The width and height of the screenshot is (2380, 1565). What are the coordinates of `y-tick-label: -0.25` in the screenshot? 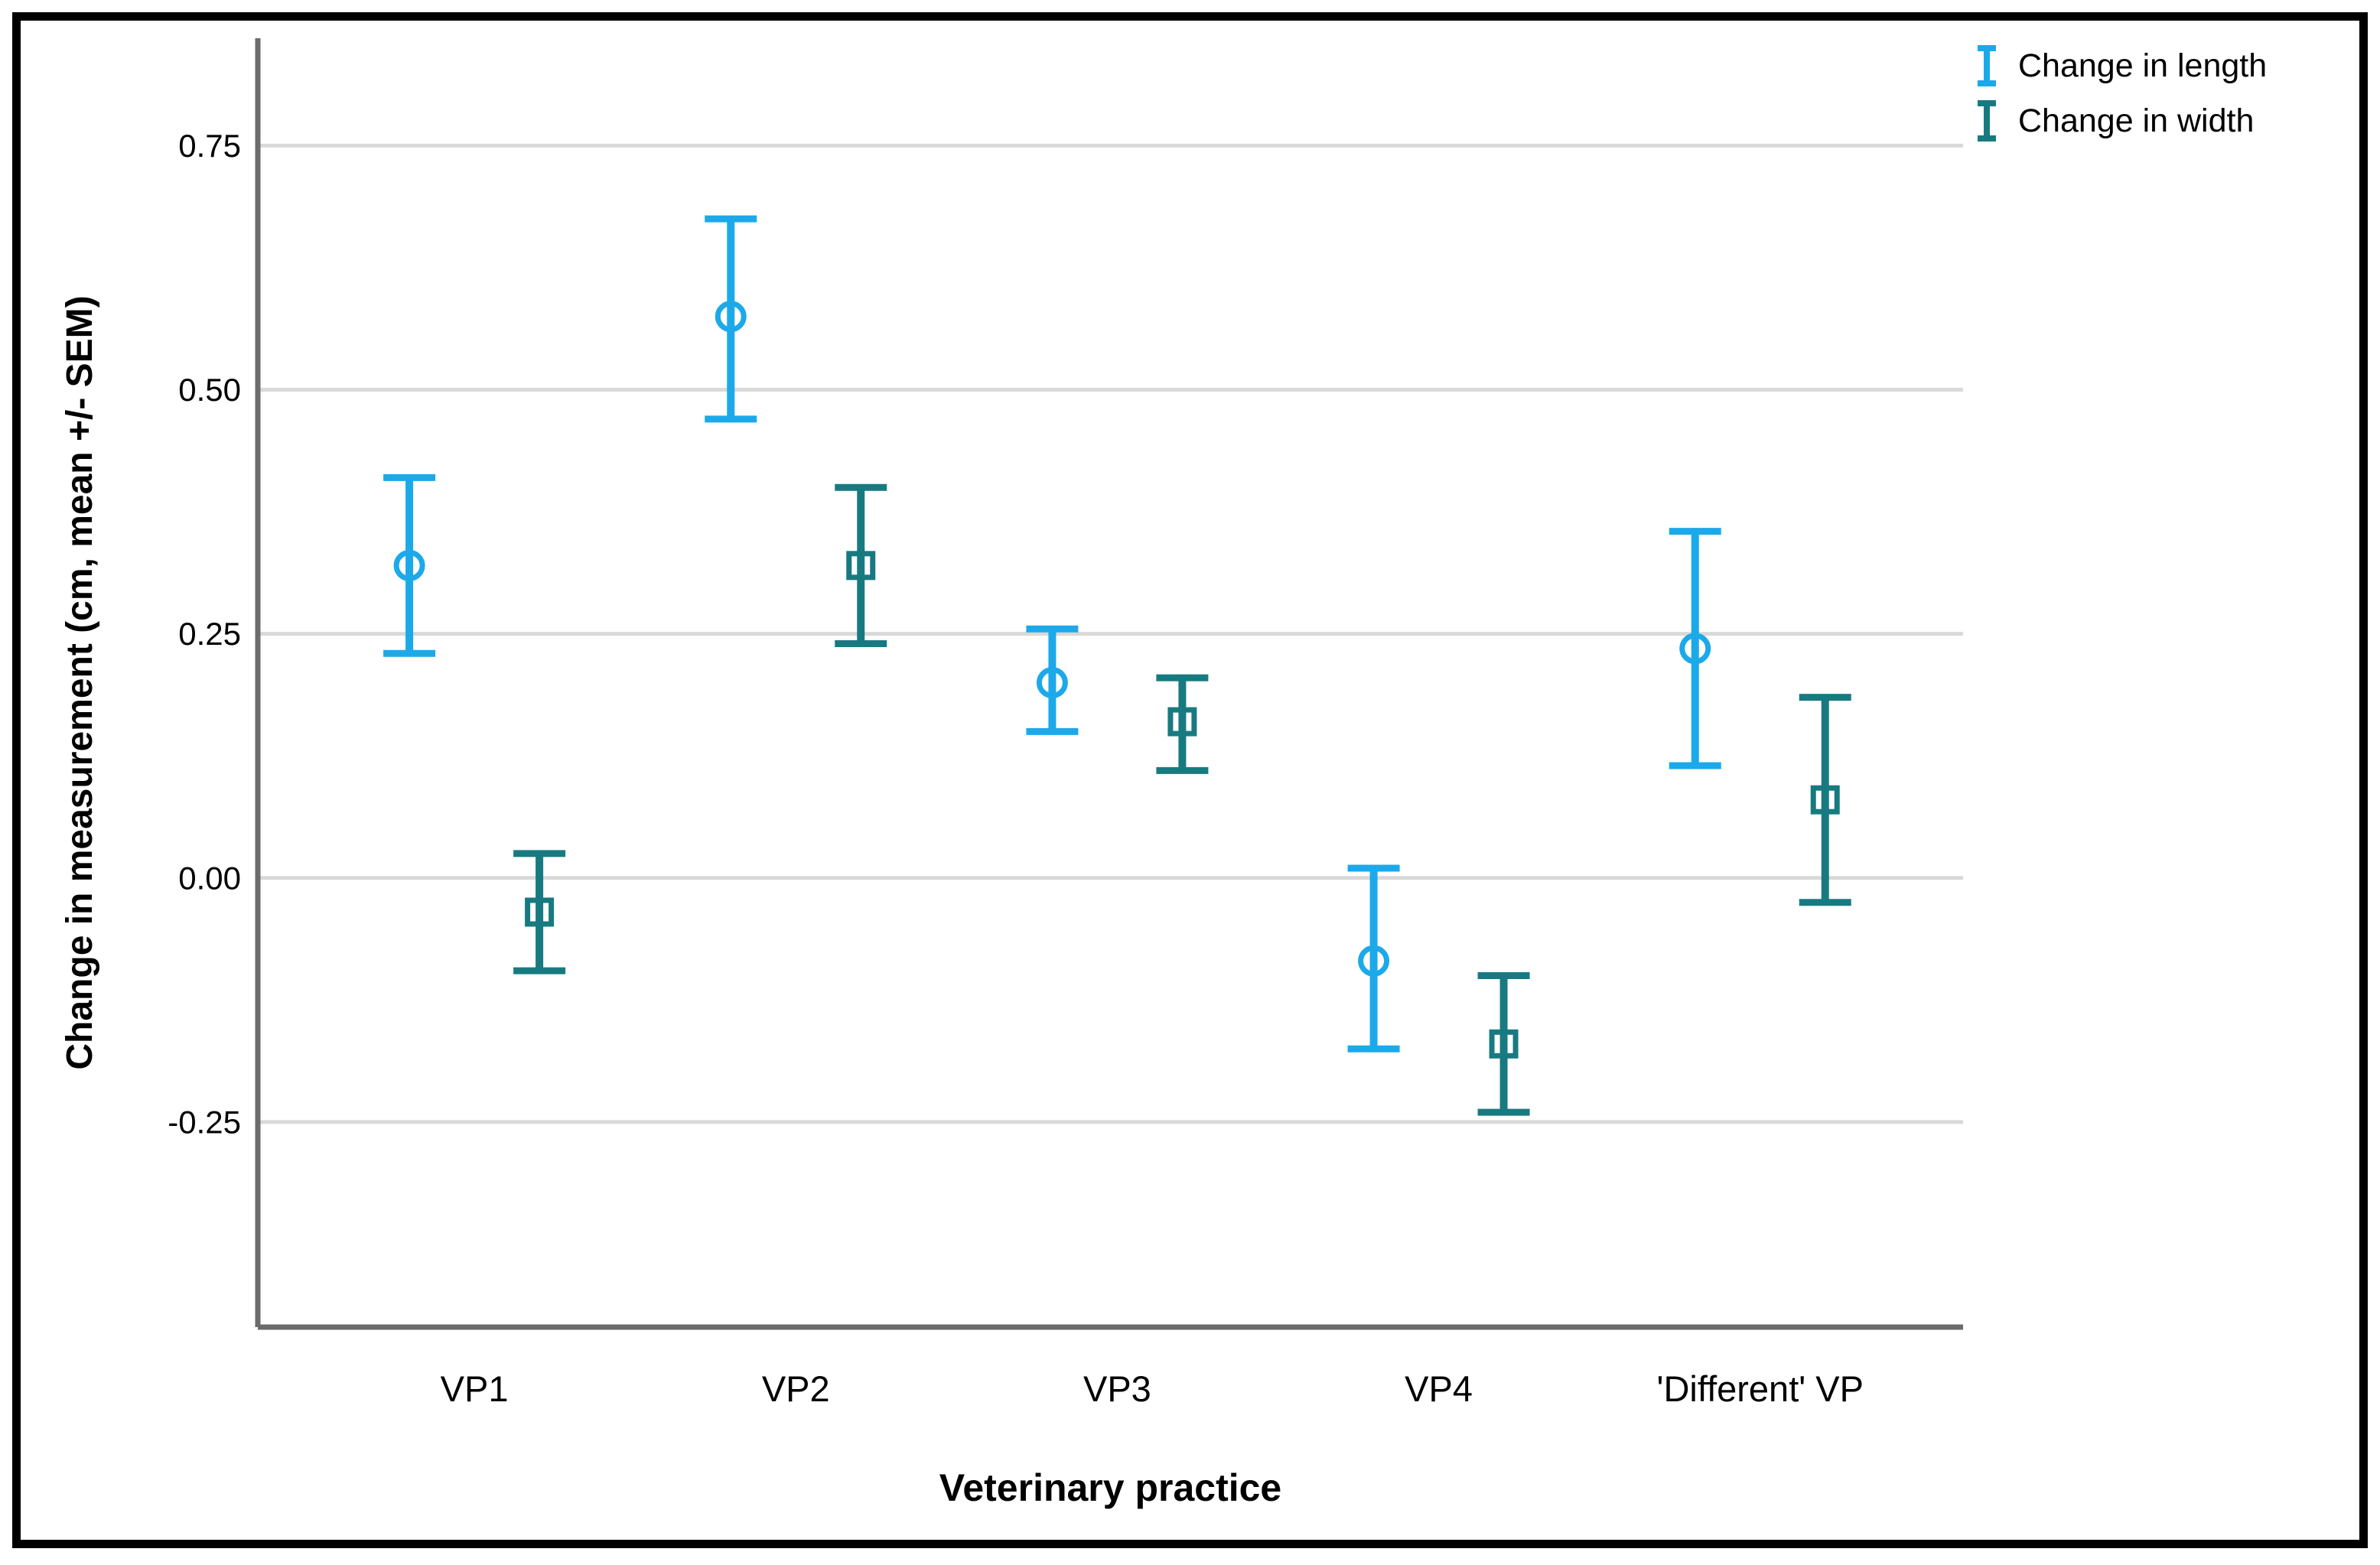 It's located at (204, 1122).